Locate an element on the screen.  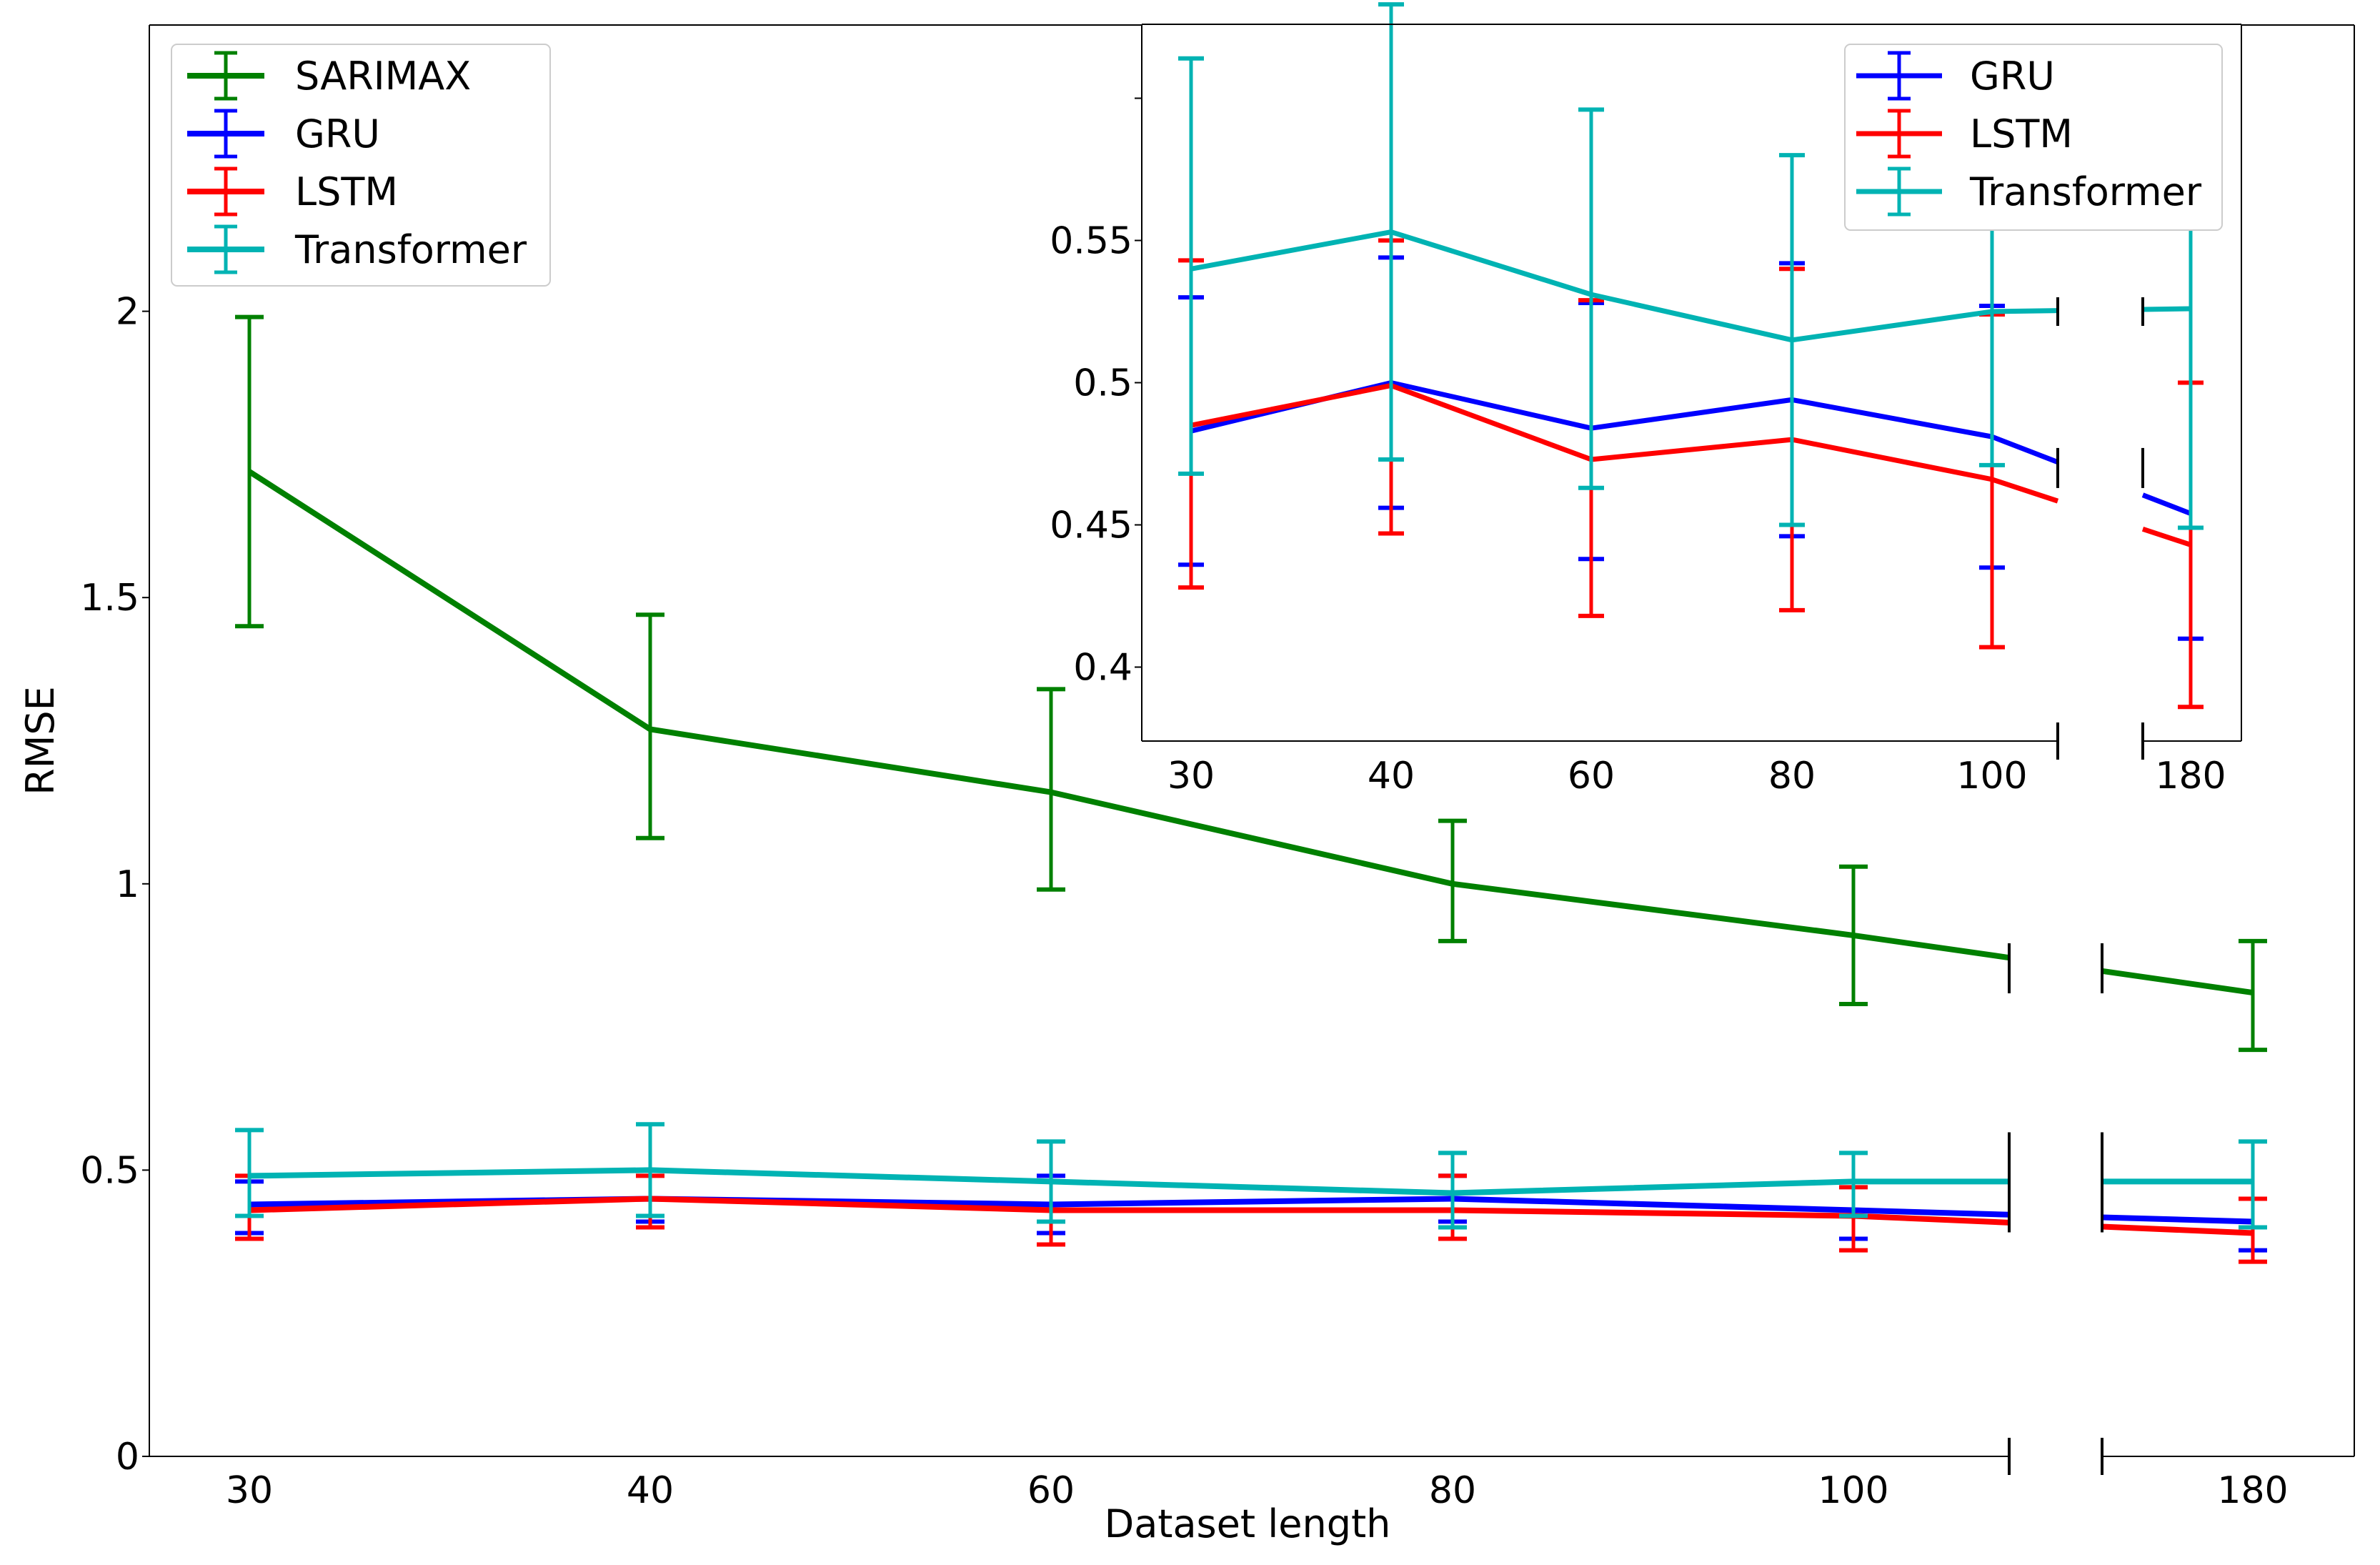
main-x-axis-title: Dataset length is located at coordinates (1248, 1524).